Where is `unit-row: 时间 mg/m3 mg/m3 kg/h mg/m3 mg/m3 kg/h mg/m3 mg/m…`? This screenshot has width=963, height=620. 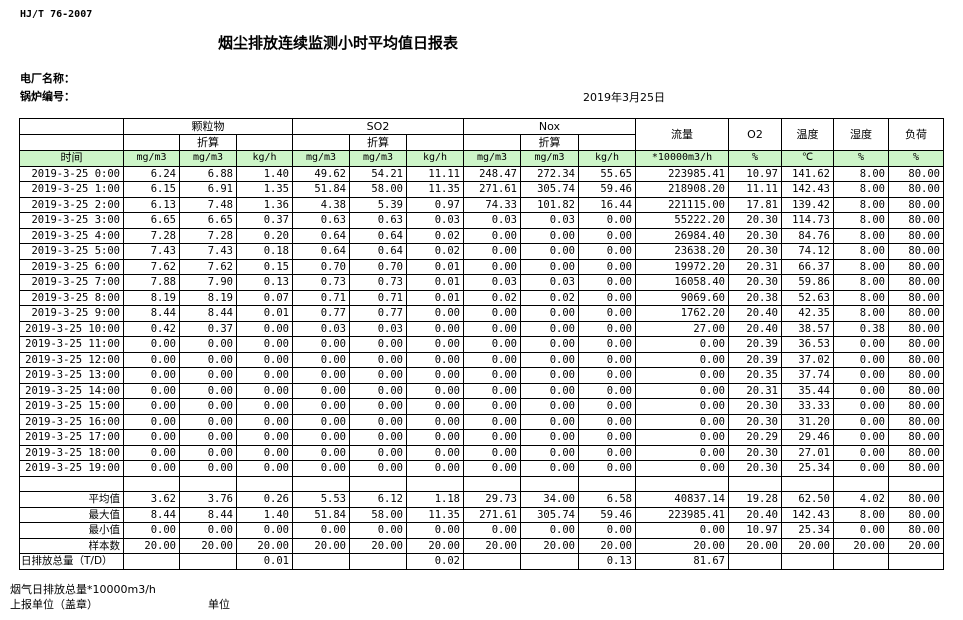 unit-row: 时间 mg/m3 mg/m3 kg/h mg/m3 mg/m3 kg/h mg/m3 mg/m… is located at coordinates (481, 158).